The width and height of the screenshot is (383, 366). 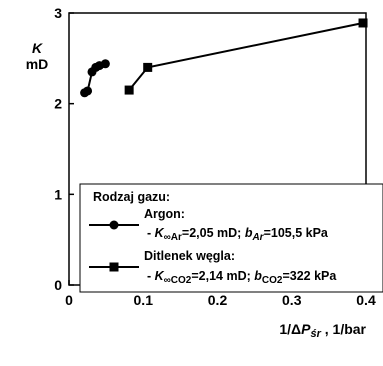 What do you see at coordinates (58, 104) in the screenshot?
I see `y-tick-label-2: 2` at bounding box center [58, 104].